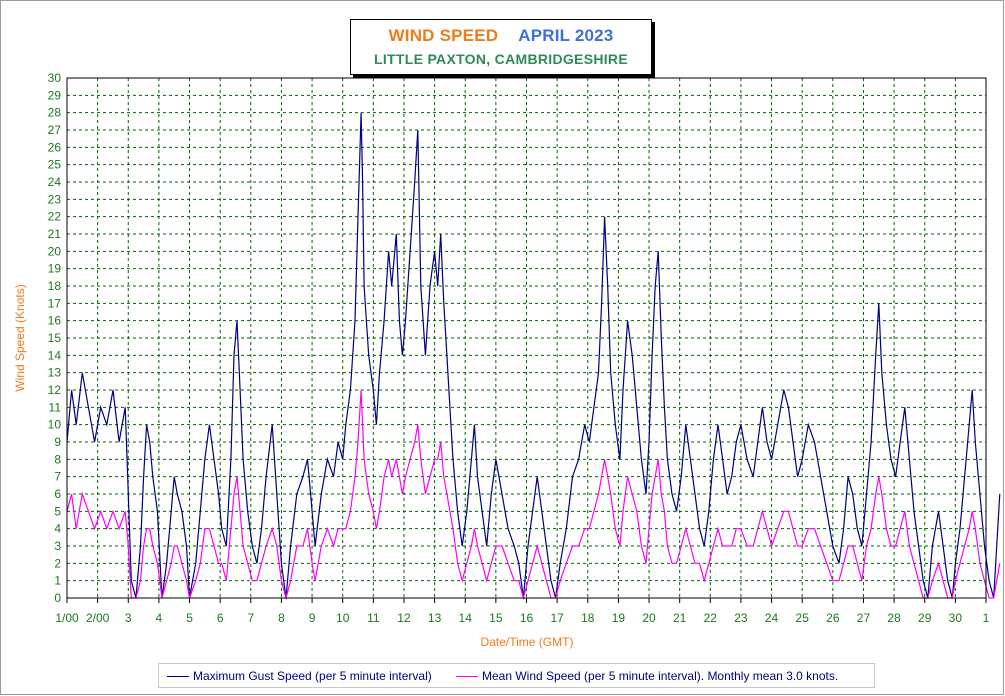 The height and width of the screenshot is (696, 1005). I want to click on y-tick-label: 12, so click(55, 390).